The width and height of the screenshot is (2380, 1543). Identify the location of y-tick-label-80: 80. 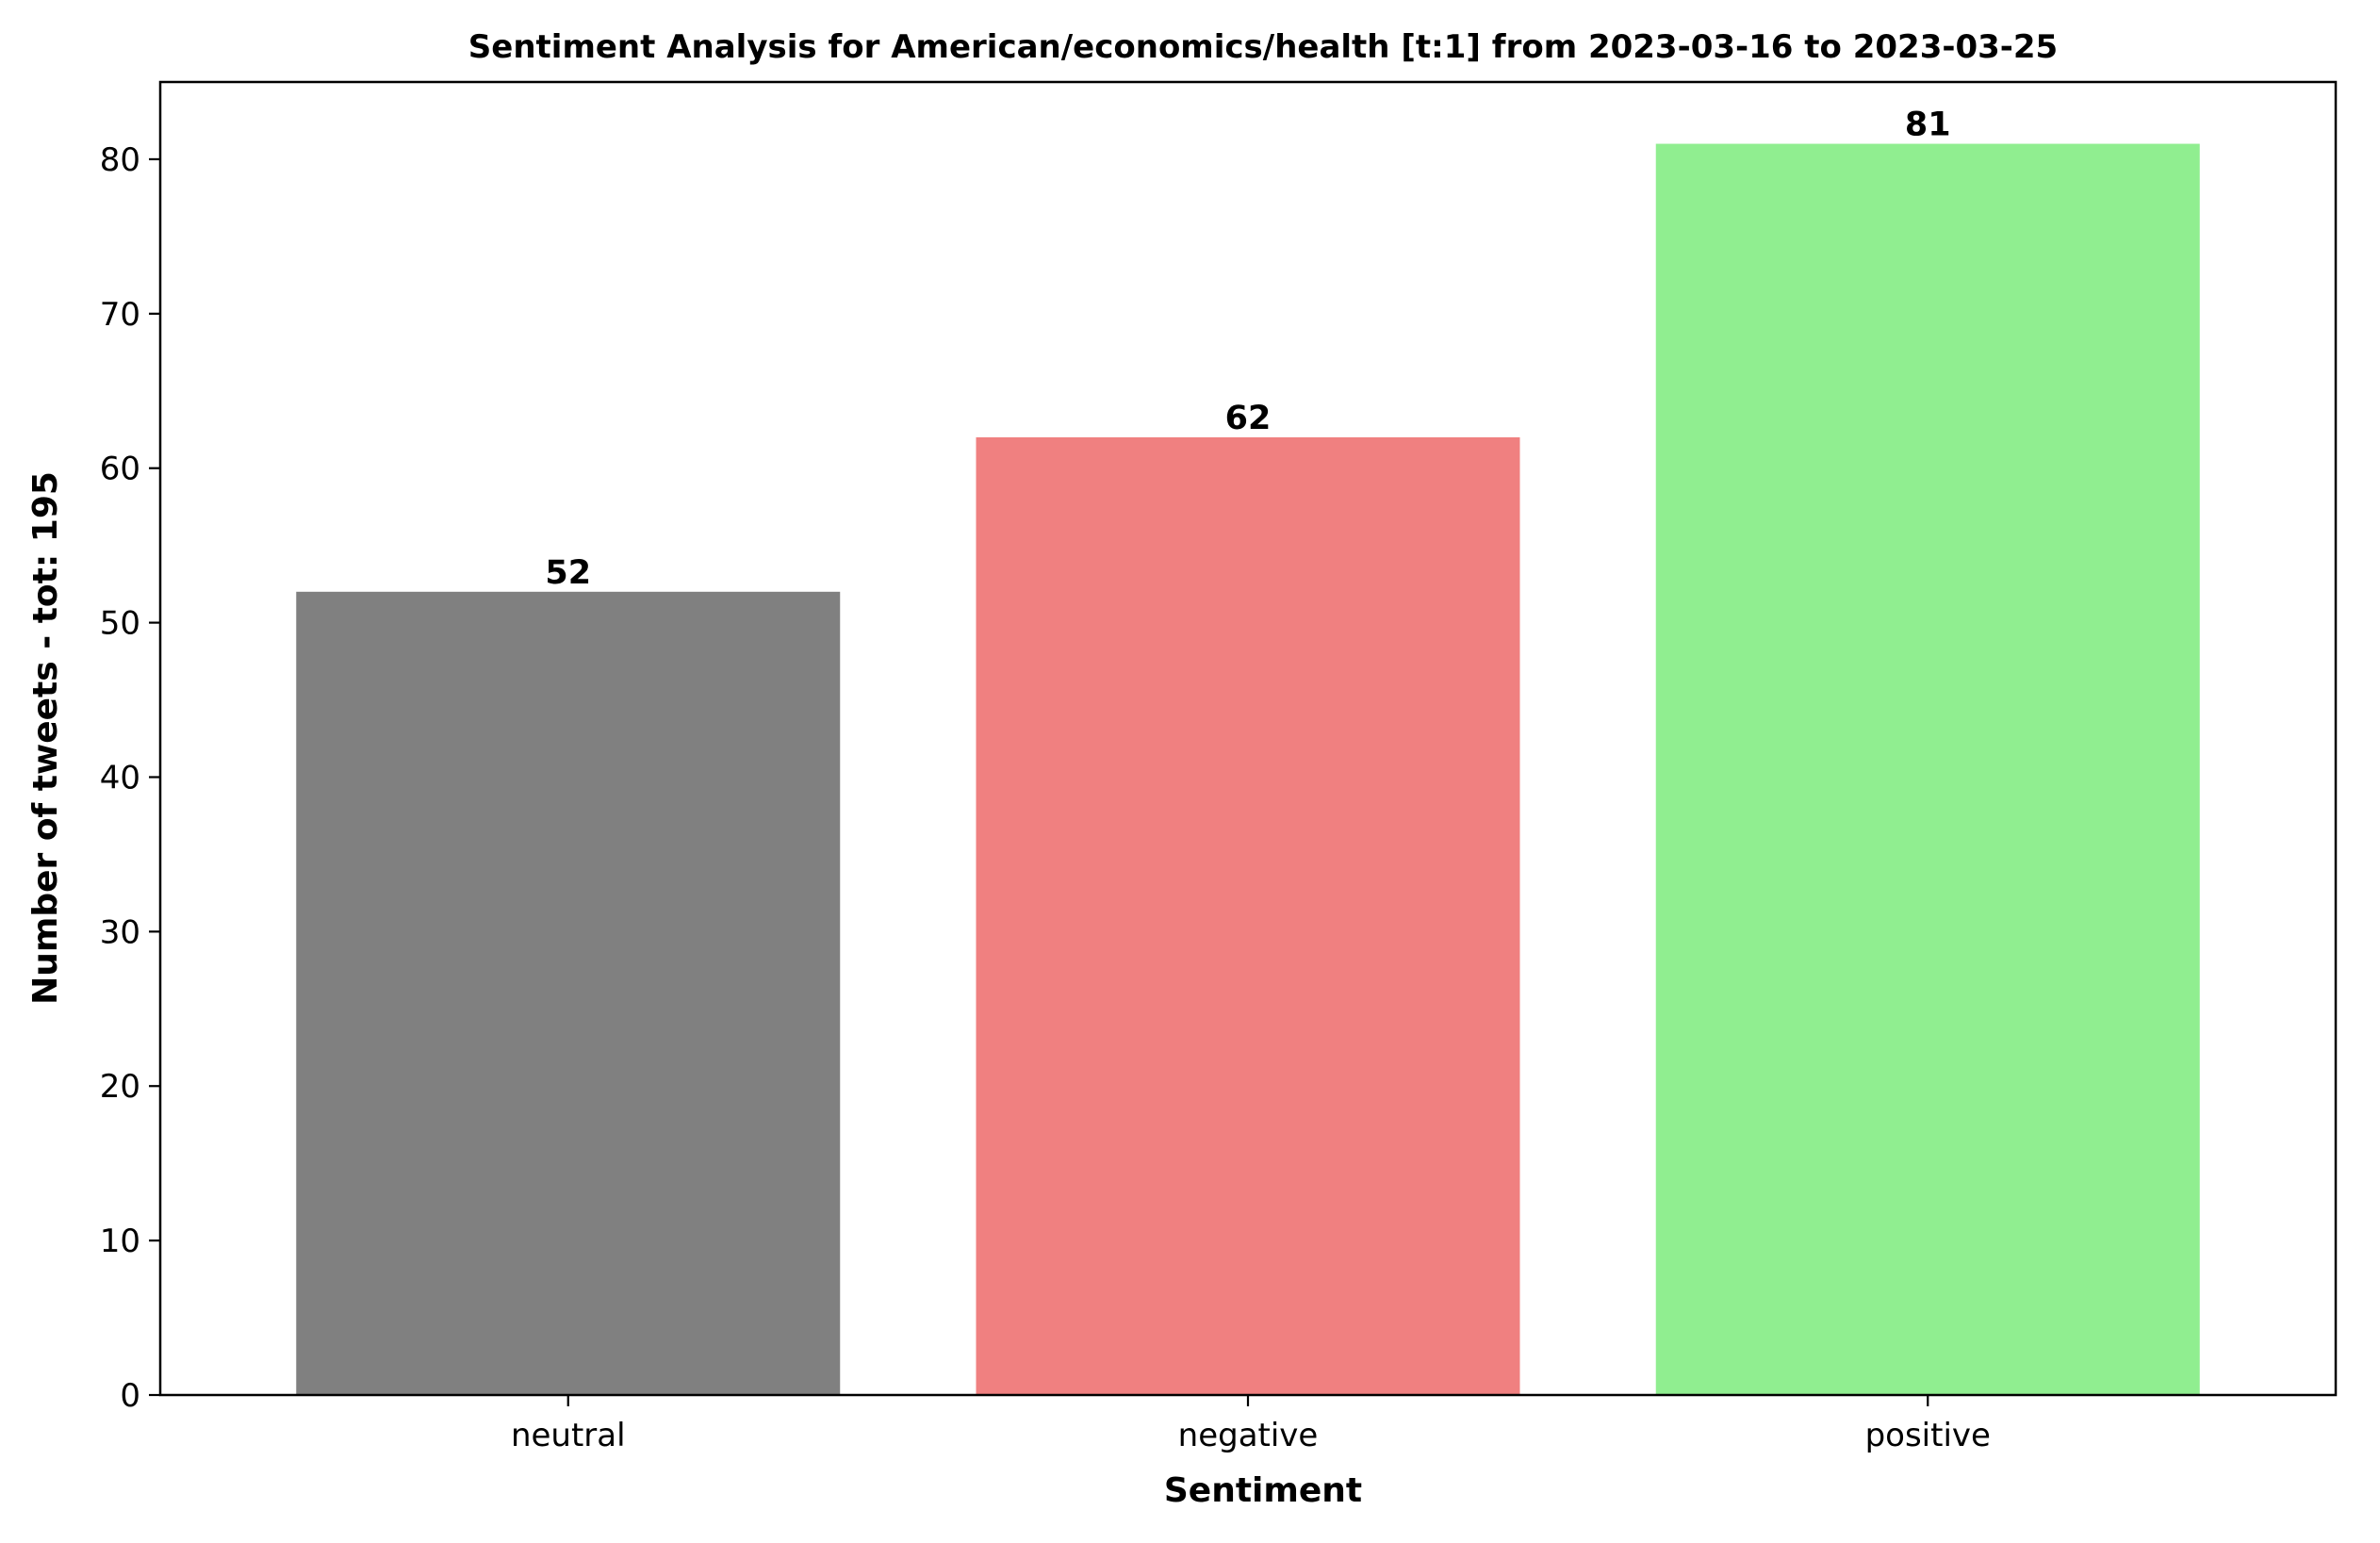
(120, 160).